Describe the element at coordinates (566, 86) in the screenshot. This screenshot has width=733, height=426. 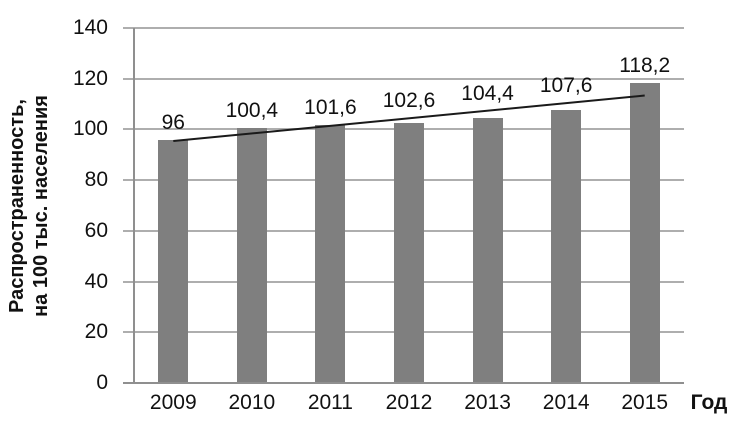
I see `bar-value-label: 107,6` at that location.